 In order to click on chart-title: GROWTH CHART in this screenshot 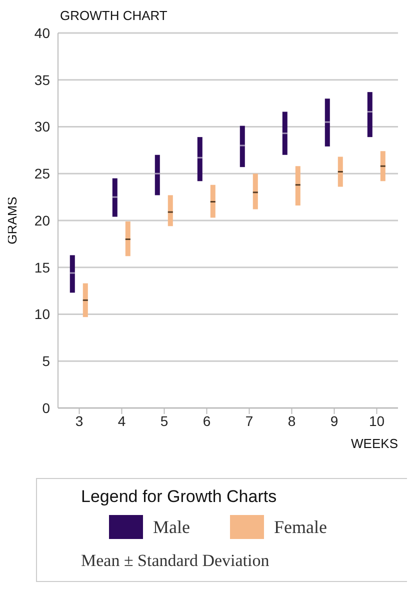, I will do `click(114, 15)`.